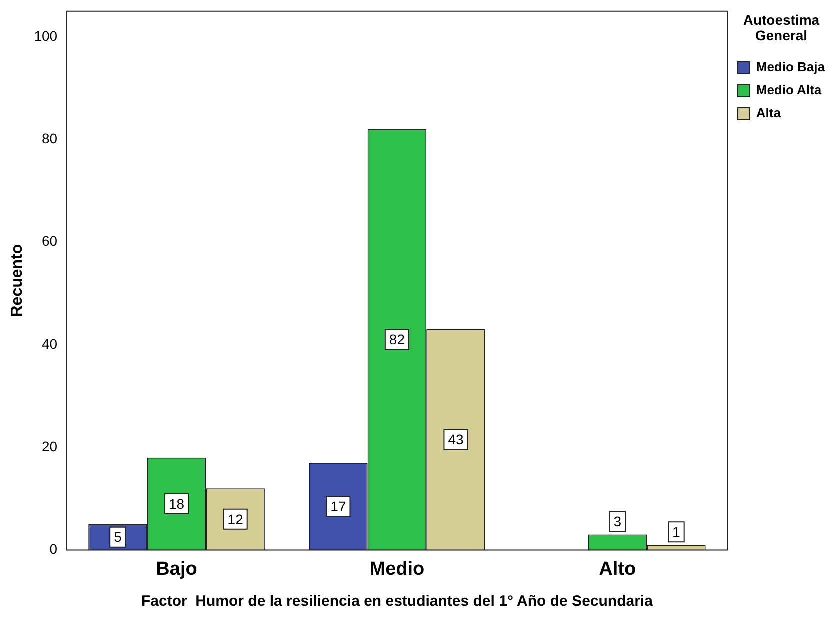  Describe the element at coordinates (338, 506) in the screenshot. I see `data-label: 17` at that location.